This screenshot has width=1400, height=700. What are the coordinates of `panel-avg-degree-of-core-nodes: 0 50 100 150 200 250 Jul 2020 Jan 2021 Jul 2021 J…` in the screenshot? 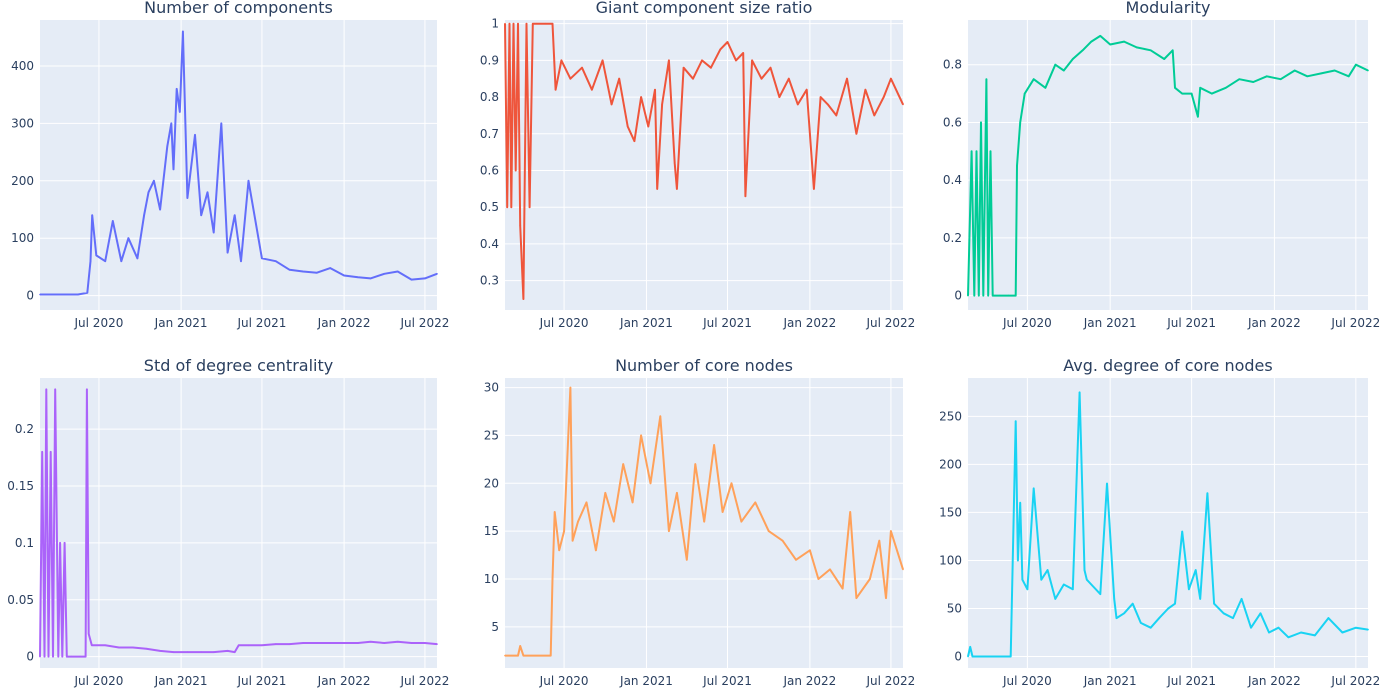 It's located at (1159, 522).